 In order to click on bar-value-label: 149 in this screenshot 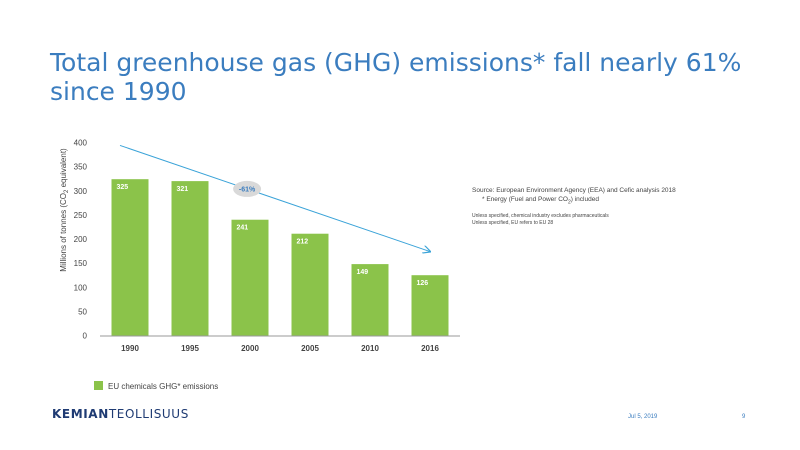, I will do `click(363, 272)`.